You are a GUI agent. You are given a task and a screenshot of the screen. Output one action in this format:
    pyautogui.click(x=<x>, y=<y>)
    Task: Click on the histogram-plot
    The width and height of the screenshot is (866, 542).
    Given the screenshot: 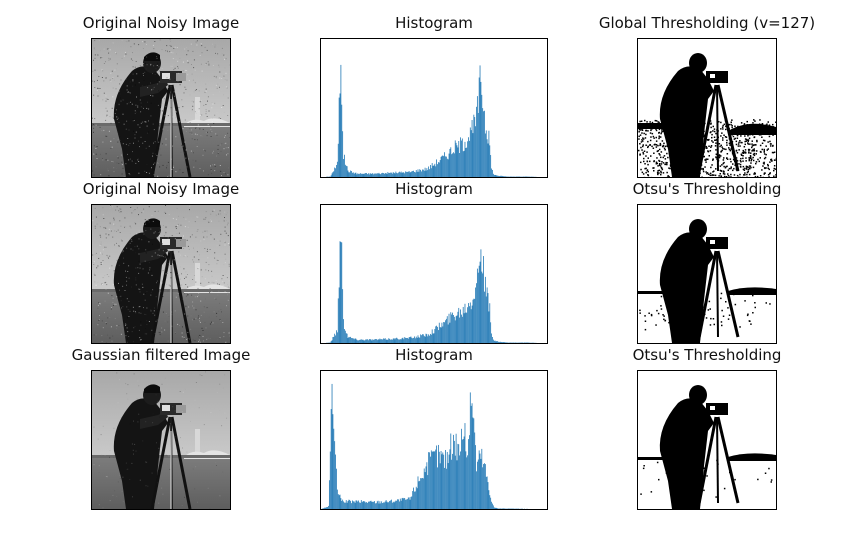 What is the action you would take?
    pyautogui.click(x=424, y=446)
    